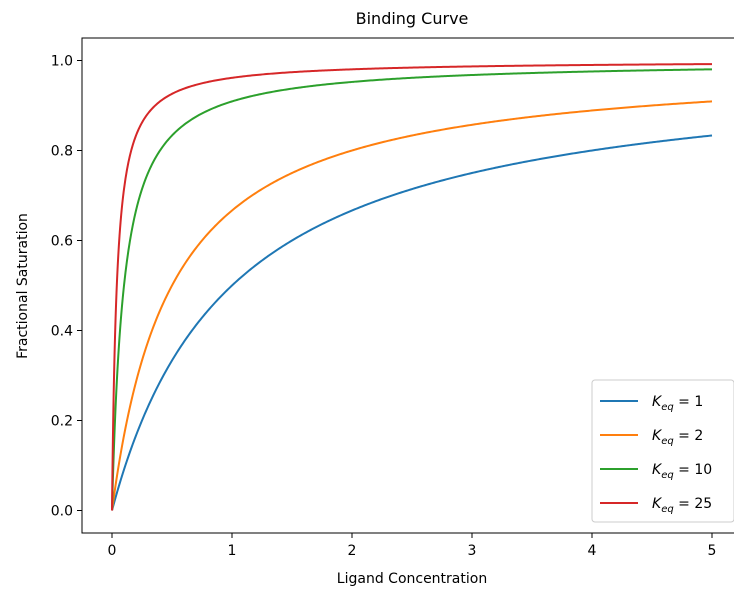 This screenshot has width=734, height=593. What do you see at coordinates (412, 579) in the screenshot?
I see `x-axis-label: Ligand Concentration` at bounding box center [412, 579].